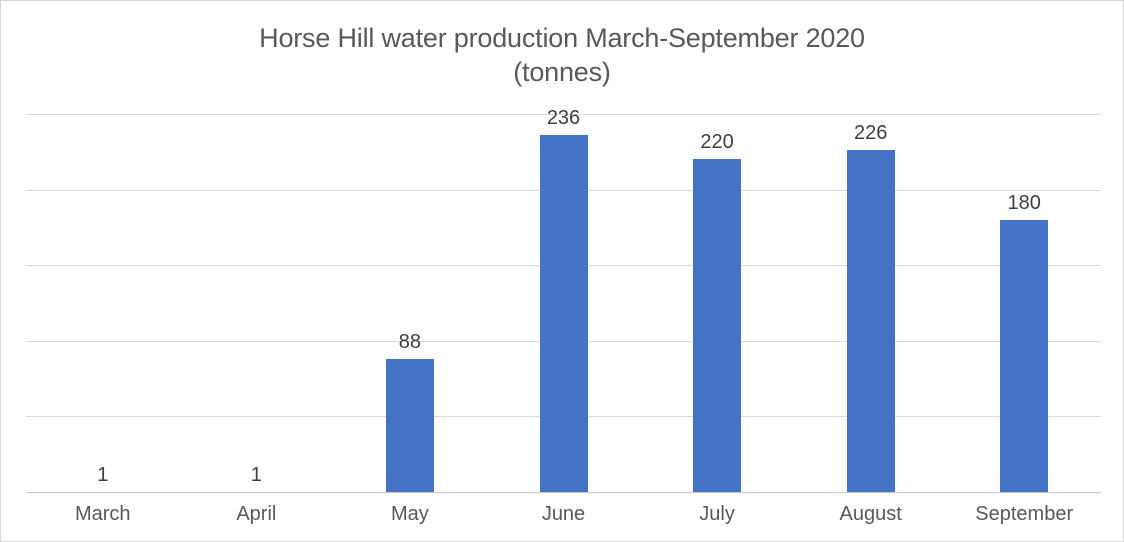 The width and height of the screenshot is (1124, 542). I want to click on x-axis-label-july: July, so click(717, 514).